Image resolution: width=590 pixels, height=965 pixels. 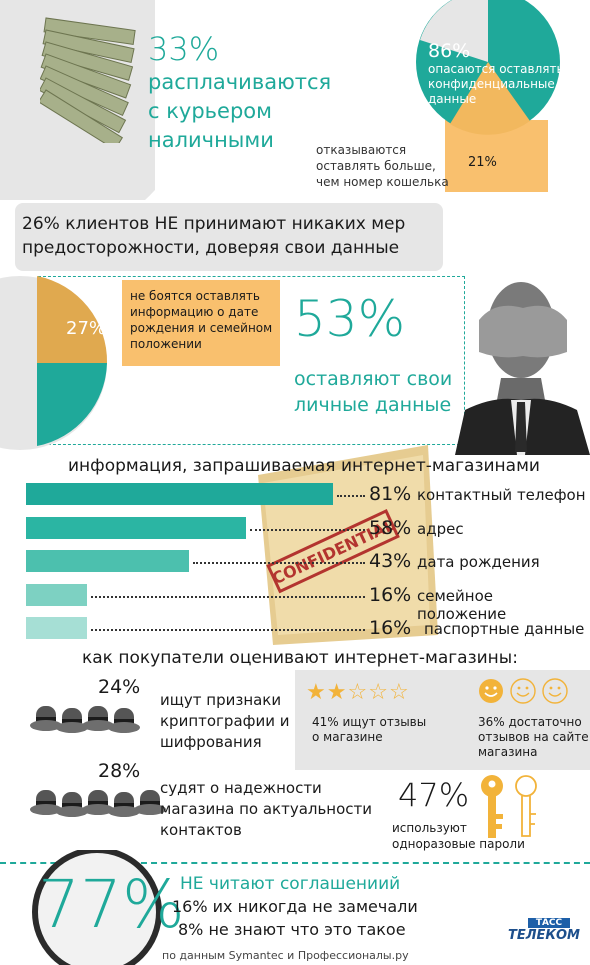 I want to click on top-right-pie-percent: 86%, so click(x=449, y=51).